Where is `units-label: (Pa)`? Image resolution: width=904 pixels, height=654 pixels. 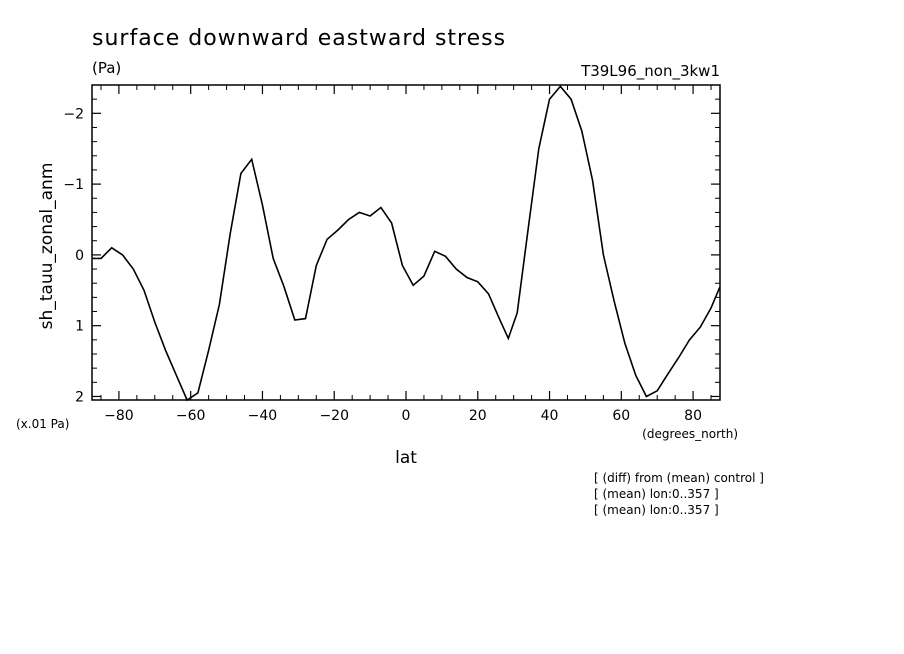 units-label: (Pa) is located at coordinates (106, 68).